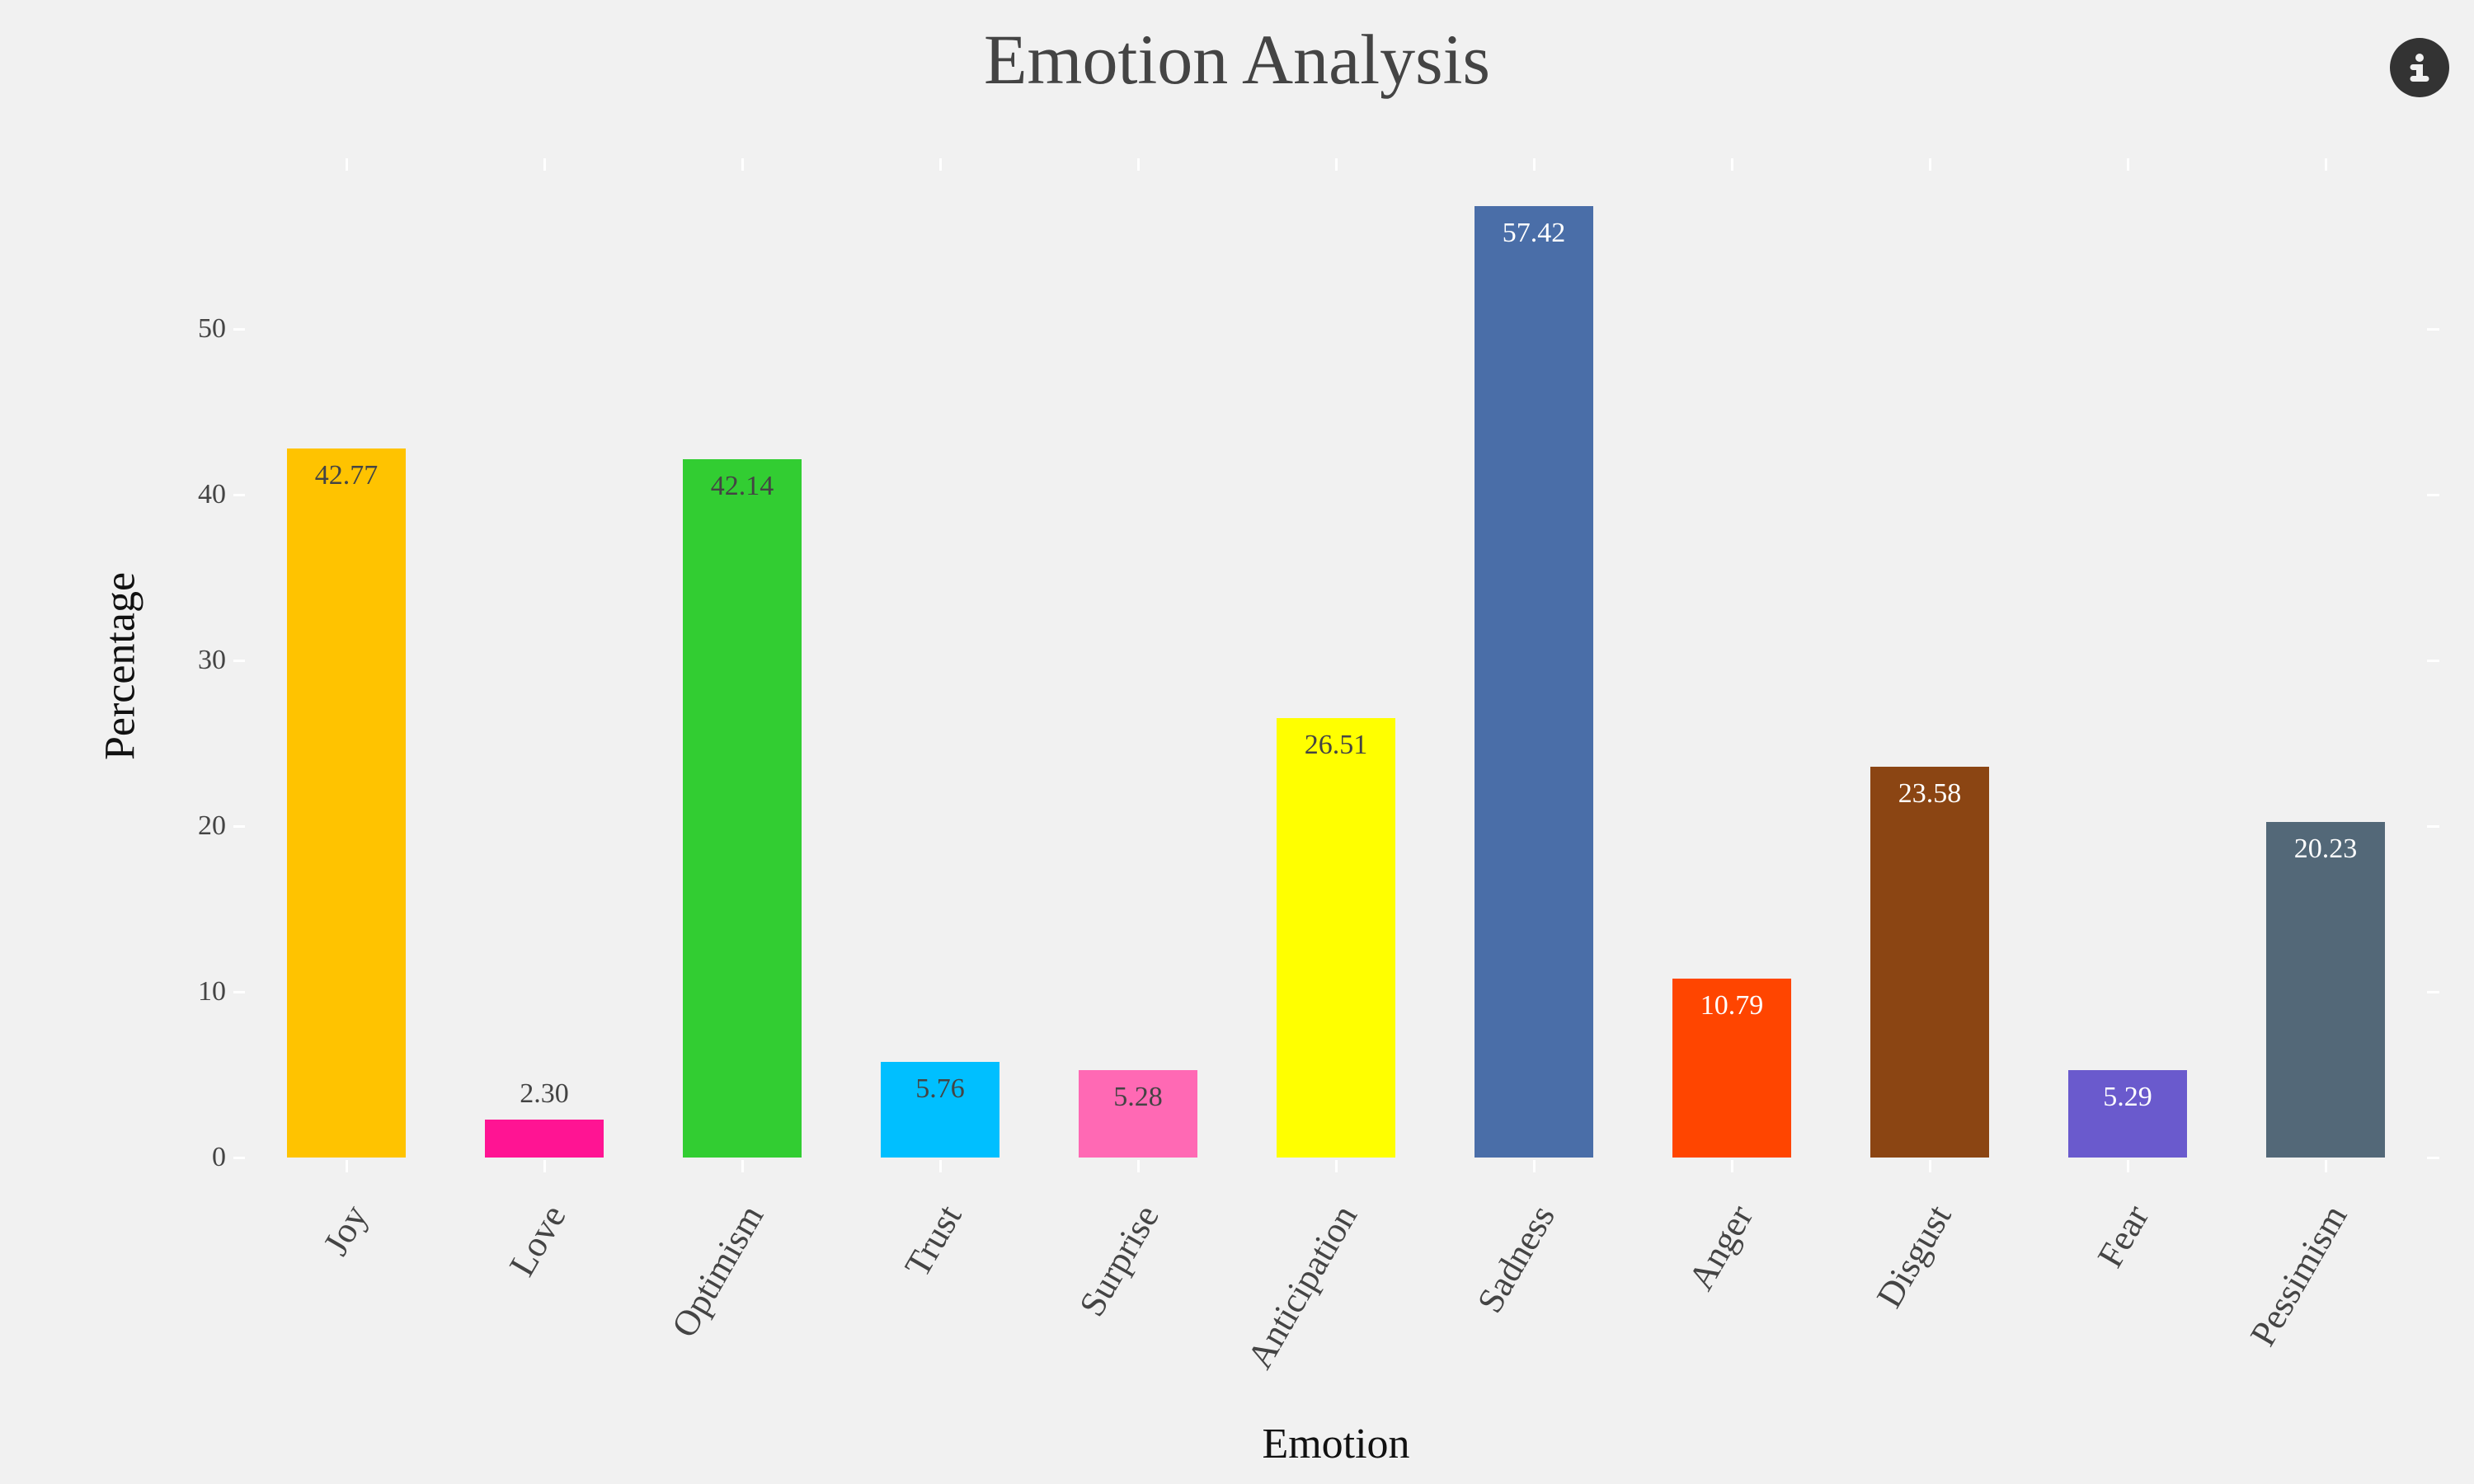 The image size is (2474, 1484). What do you see at coordinates (940, 1089) in the screenshot?
I see `bar-value-label: 5.76` at bounding box center [940, 1089].